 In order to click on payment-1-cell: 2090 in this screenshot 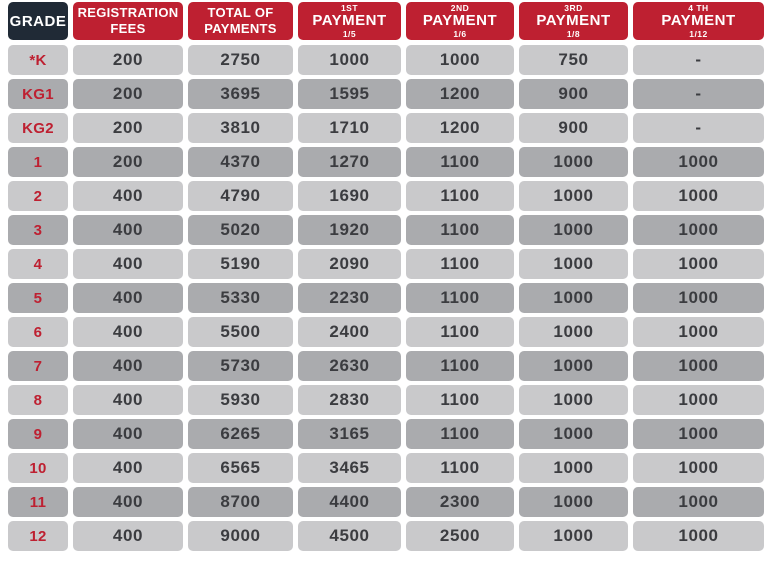, I will do `click(349, 264)`.